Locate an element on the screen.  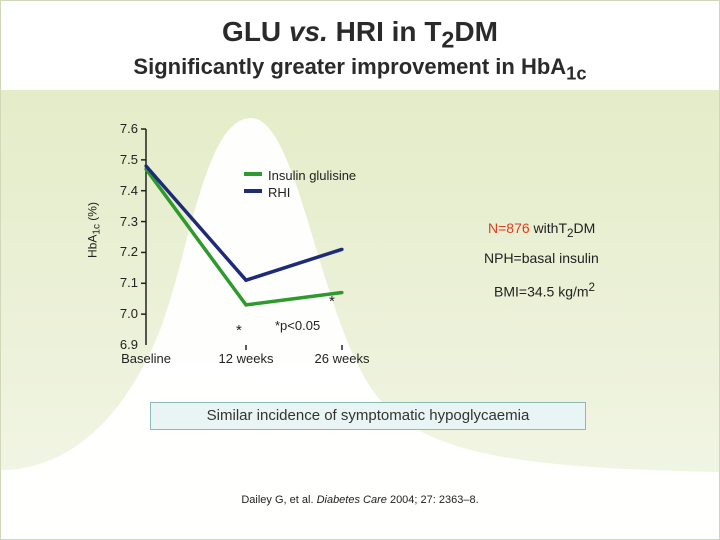
significance-asterisk-26w: * is located at coordinates (332, 301).